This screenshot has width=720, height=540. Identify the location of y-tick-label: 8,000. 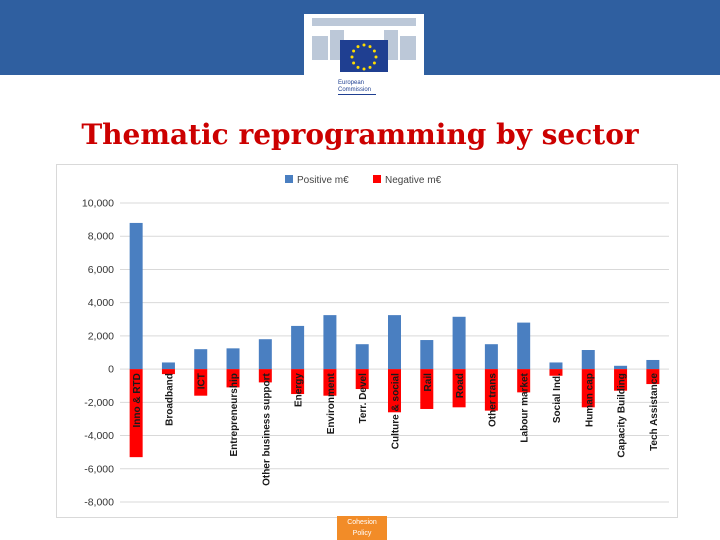
(101, 237).